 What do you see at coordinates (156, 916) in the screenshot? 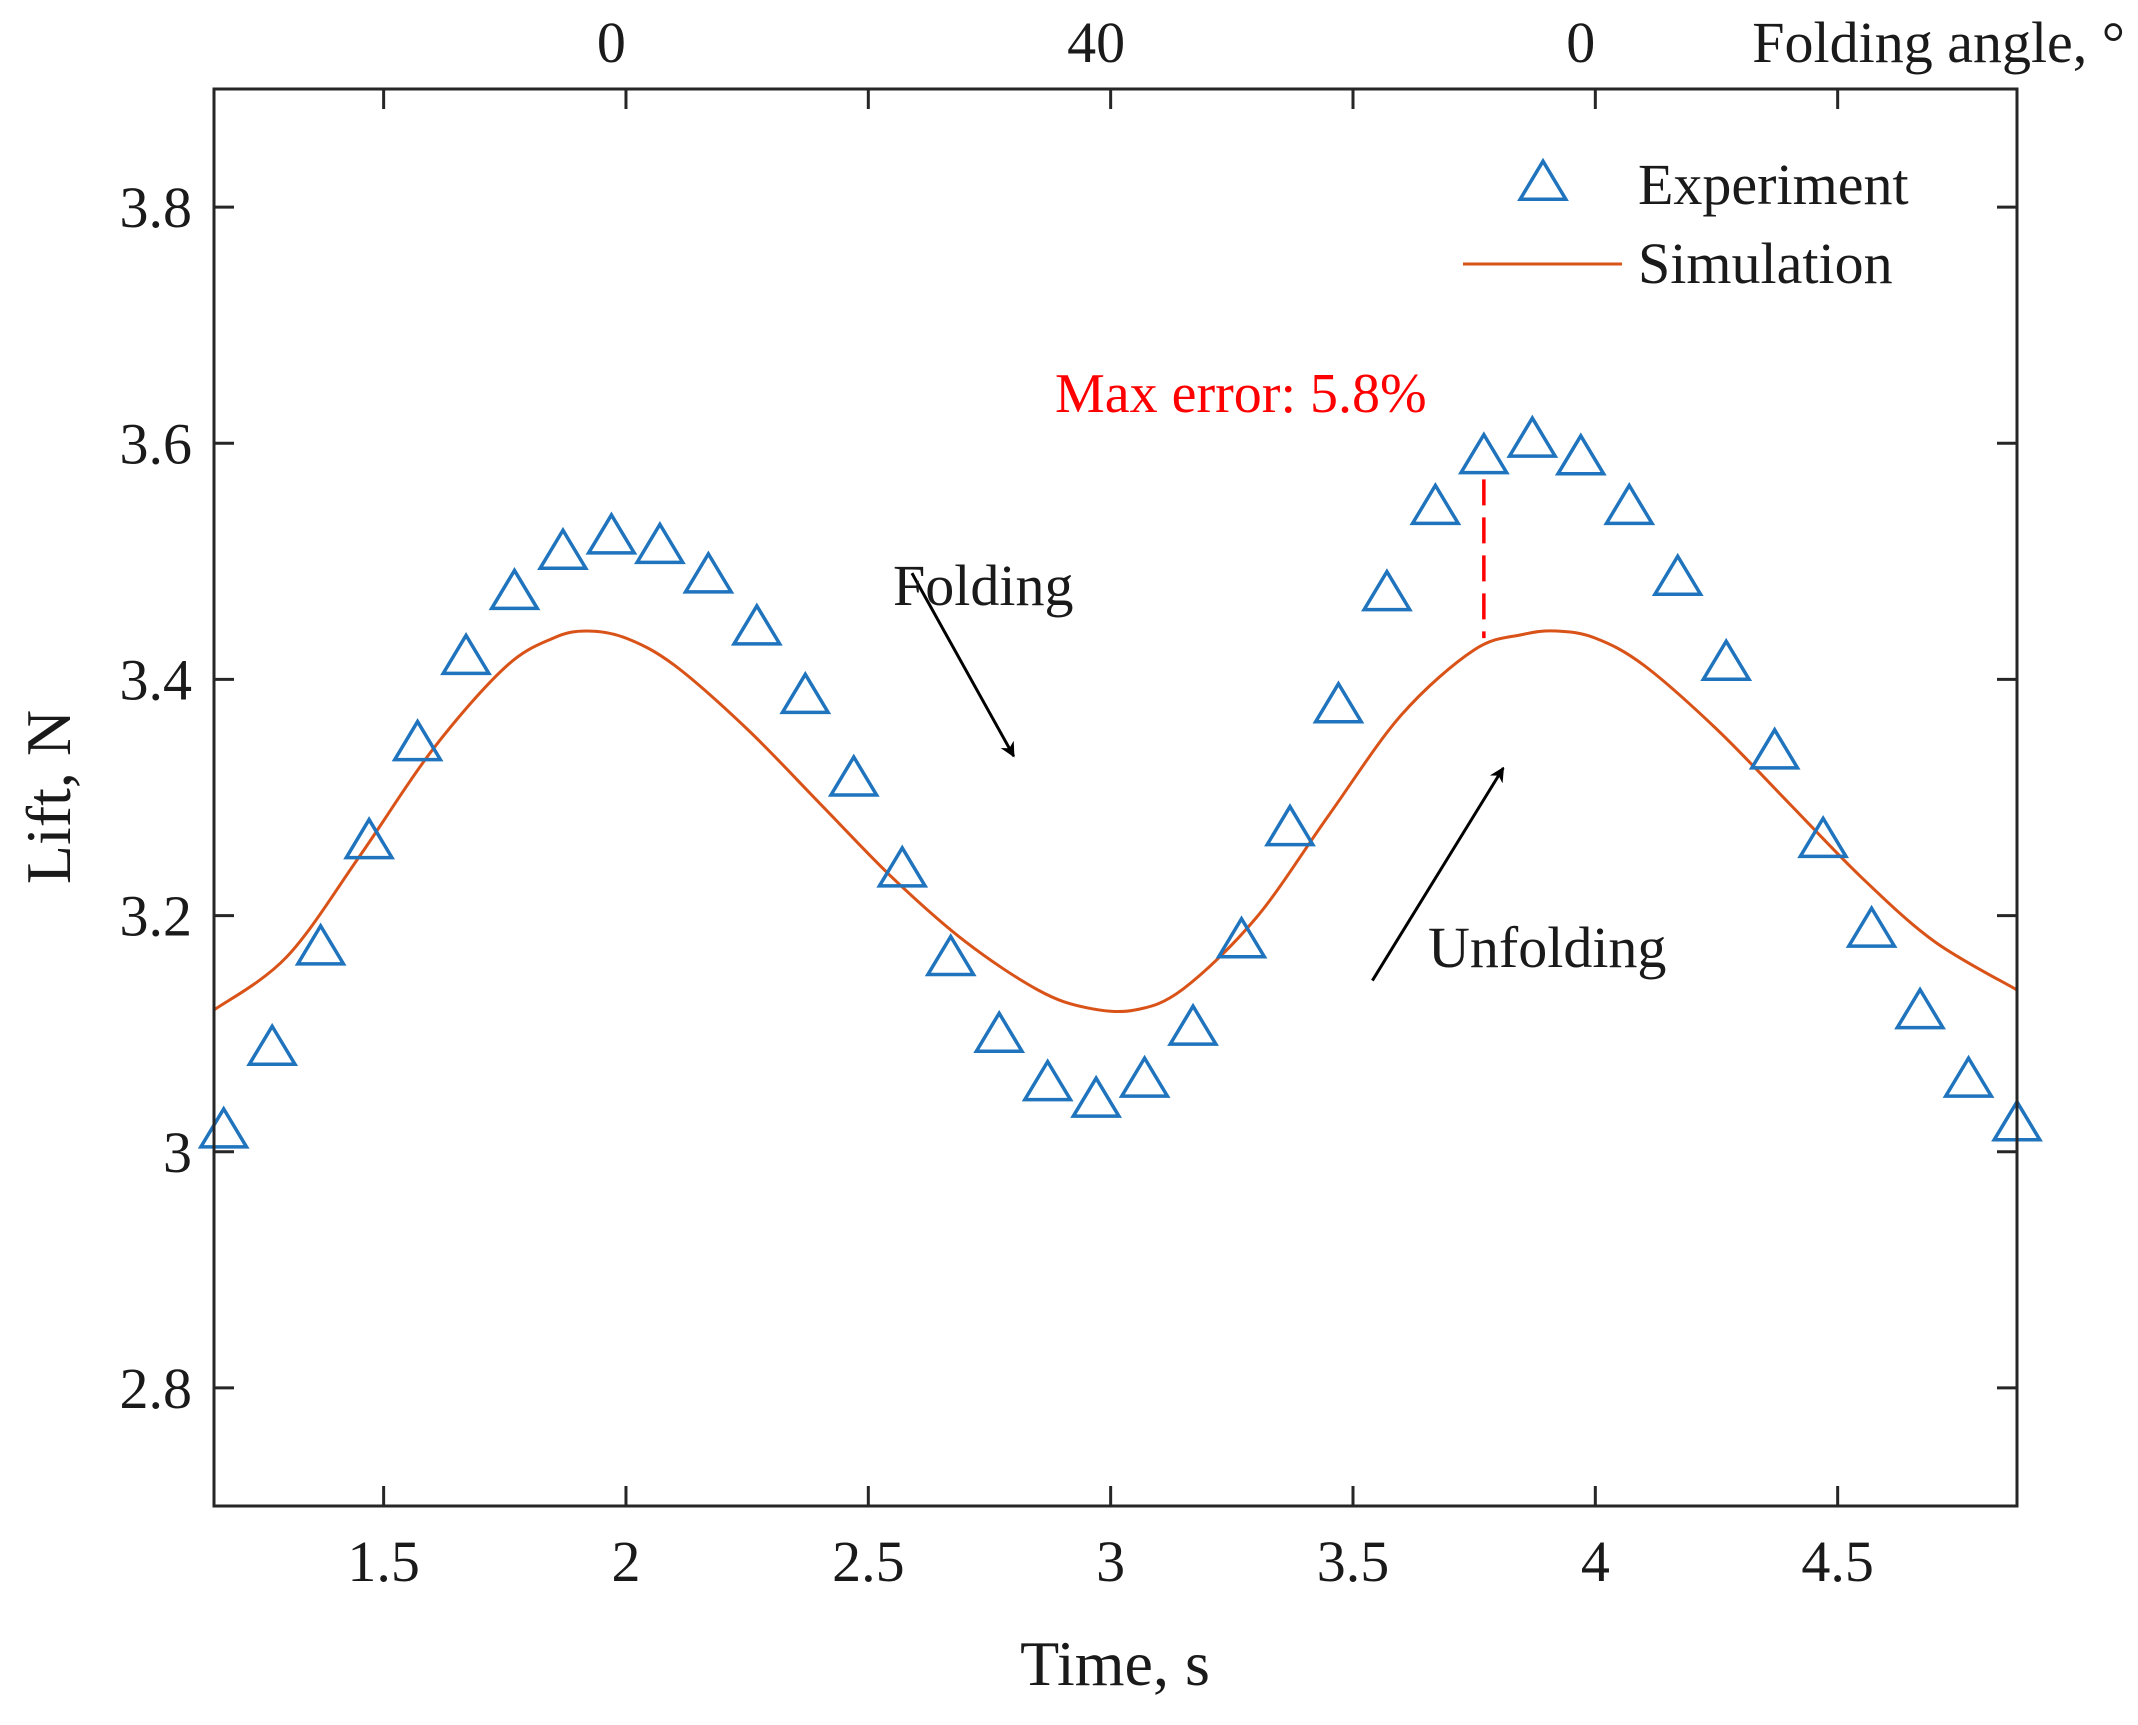
I see `y-tick-label: 3.2` at bounding box center [156, 916].